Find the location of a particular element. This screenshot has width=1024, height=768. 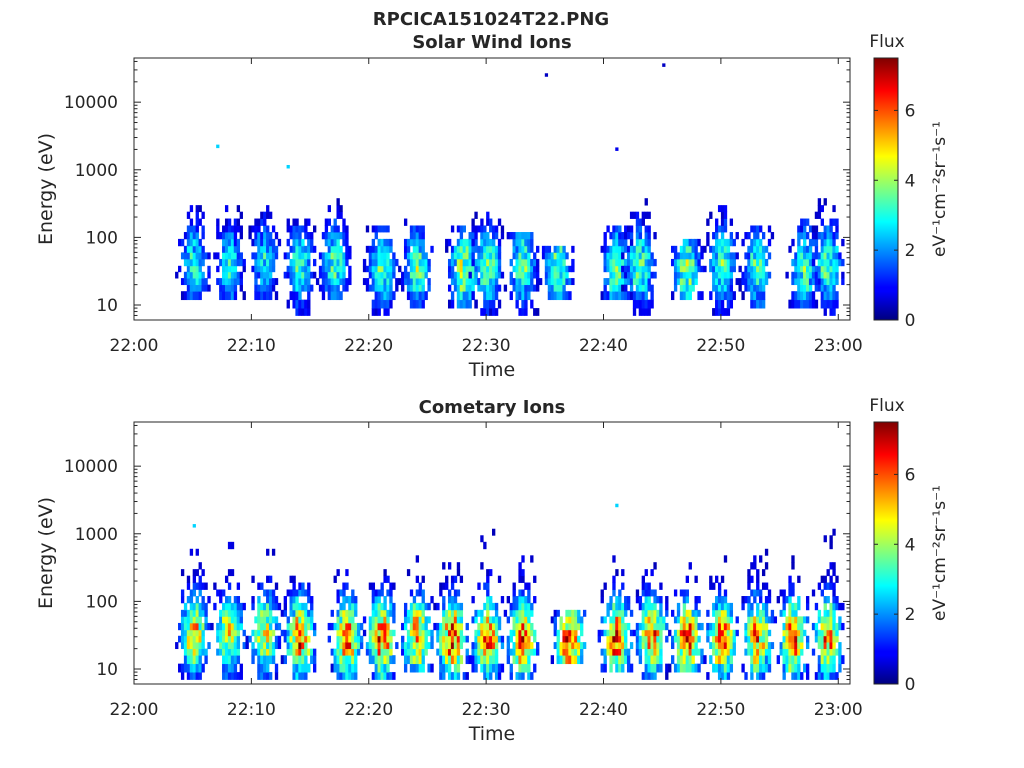

y-tick-label: 10000 is located at coordinates (91, 103).